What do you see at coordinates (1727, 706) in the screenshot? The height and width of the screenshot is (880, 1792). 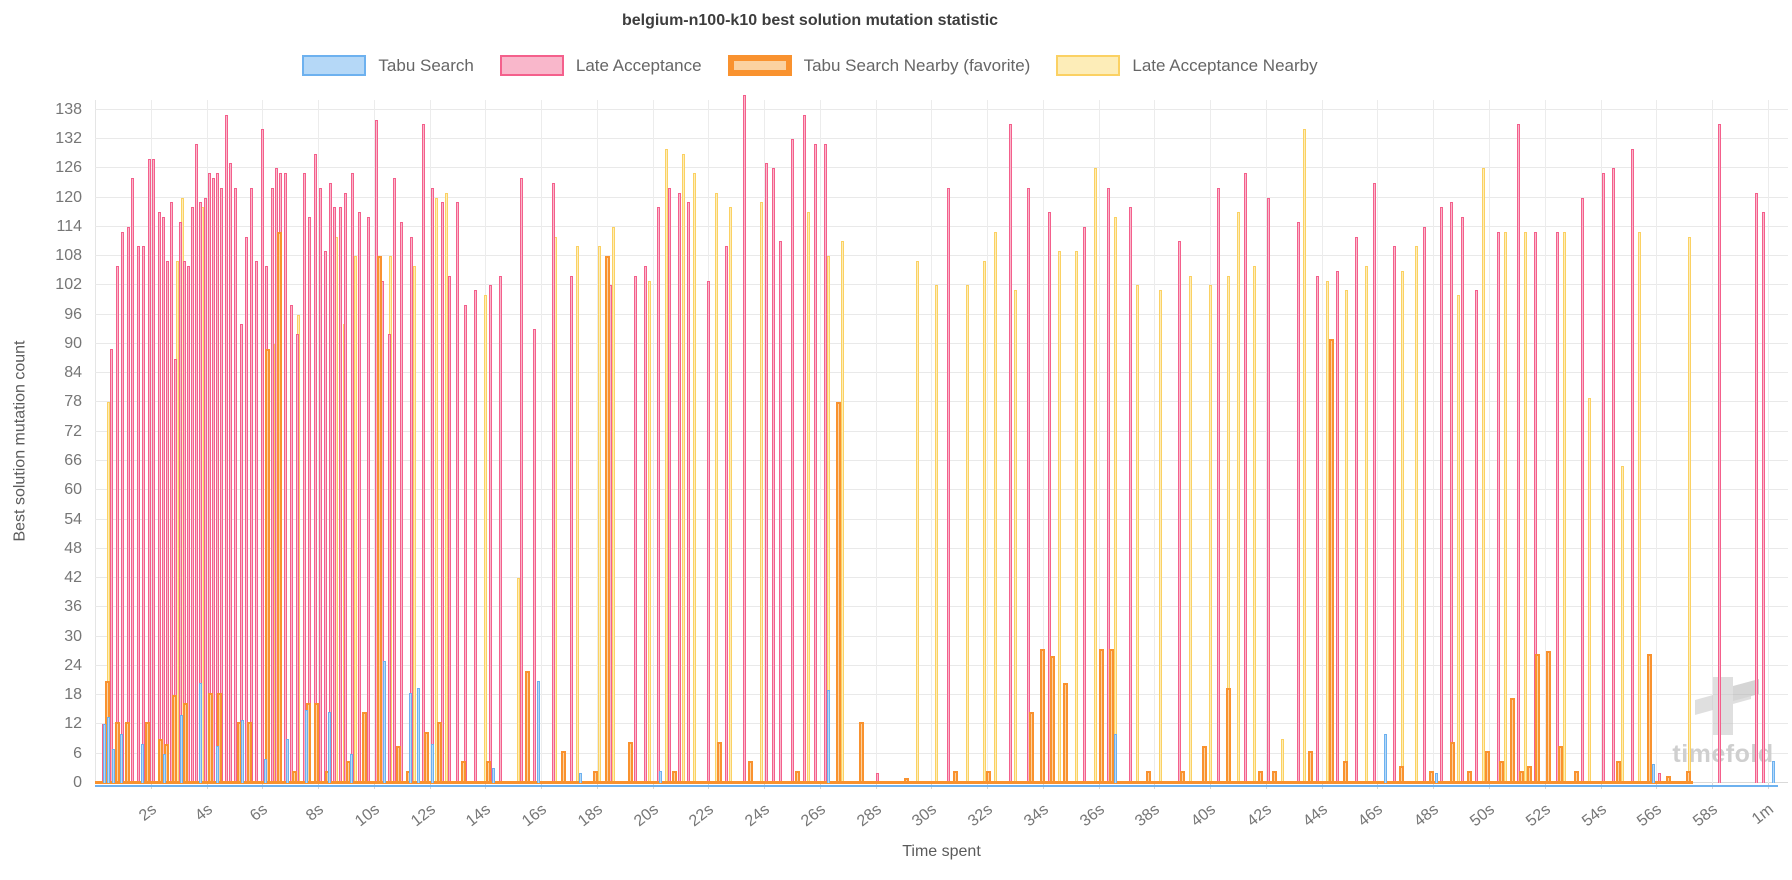 I see `timefold-logo-icon` at bounding box center [1727, 706].